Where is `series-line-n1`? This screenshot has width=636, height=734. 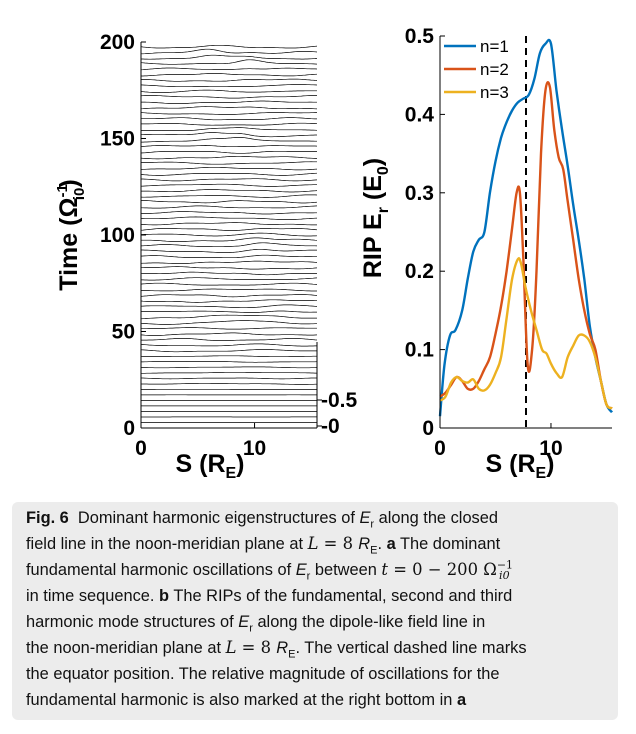 series-line-n1 is located at coordinates (525, 227).